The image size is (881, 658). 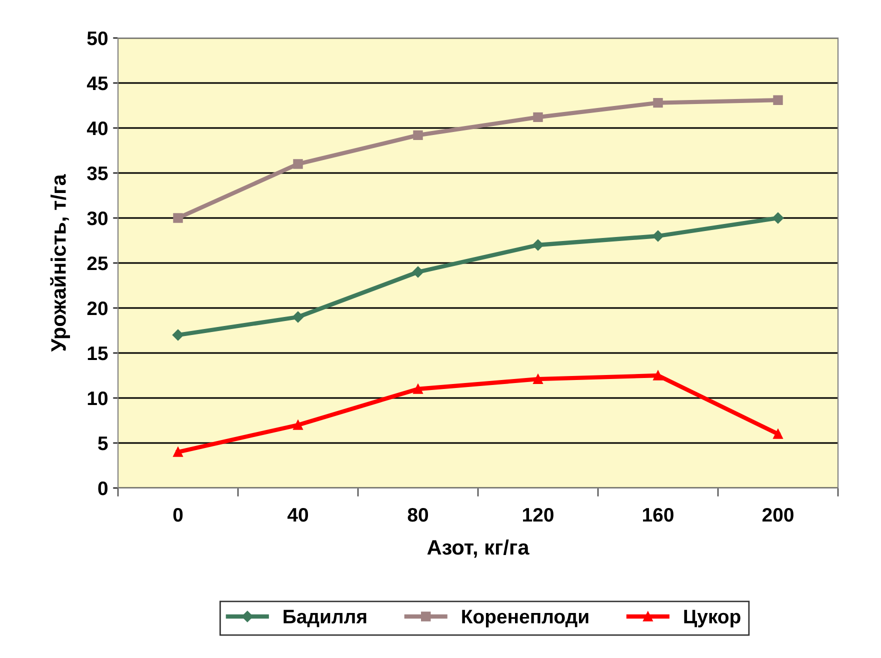 What do you see at coordinates (178, 515) in the screenshot?
I see `x-tick-label: 0` at bounding box center [178, 515].